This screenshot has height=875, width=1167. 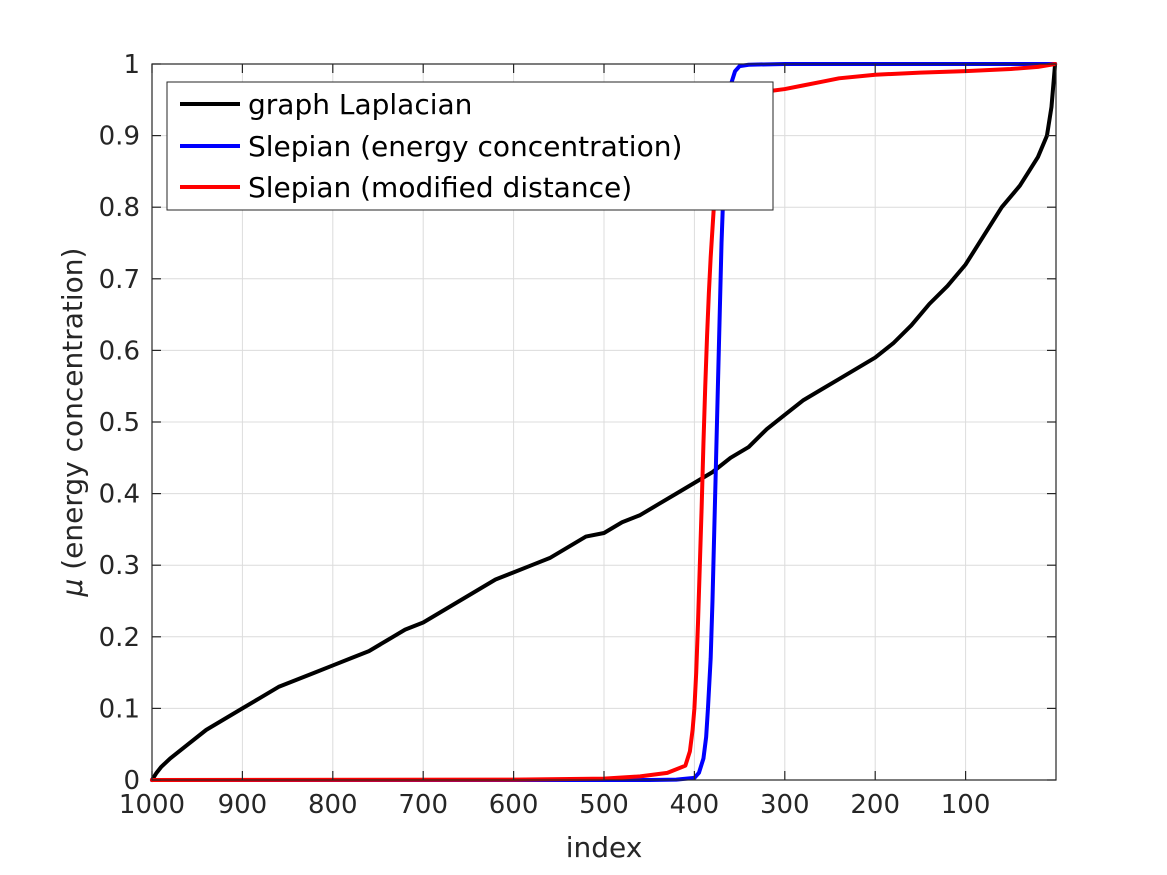 What do you see at coordinates (131, 65) in the screenshot?
I see `y-tick-label: 1` at bounding box center [131, 65].